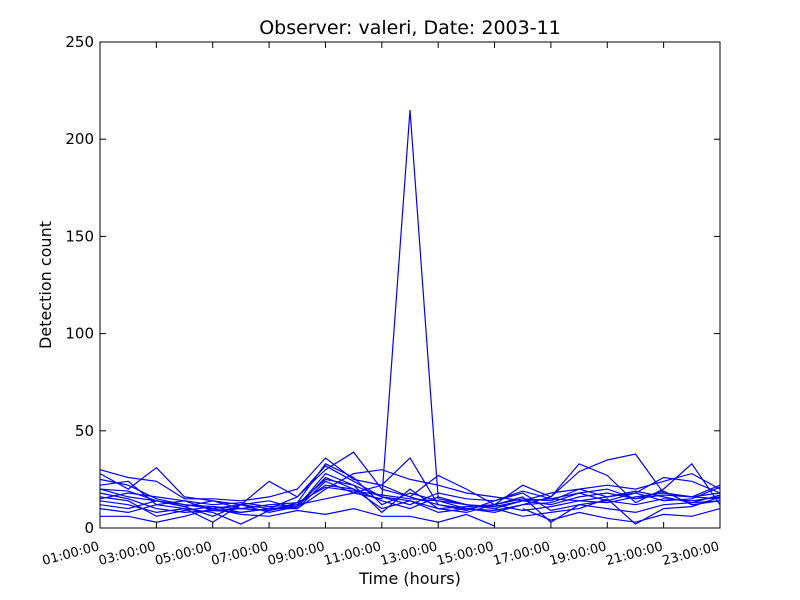  I want to click on y-tick-label: 250, so click(79, 42).